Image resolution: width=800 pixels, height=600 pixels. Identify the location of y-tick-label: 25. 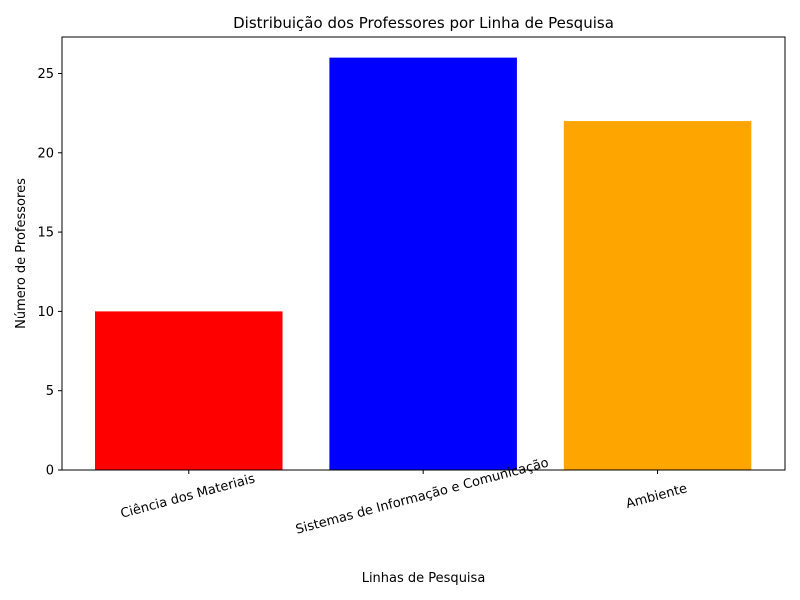
(45, 74).